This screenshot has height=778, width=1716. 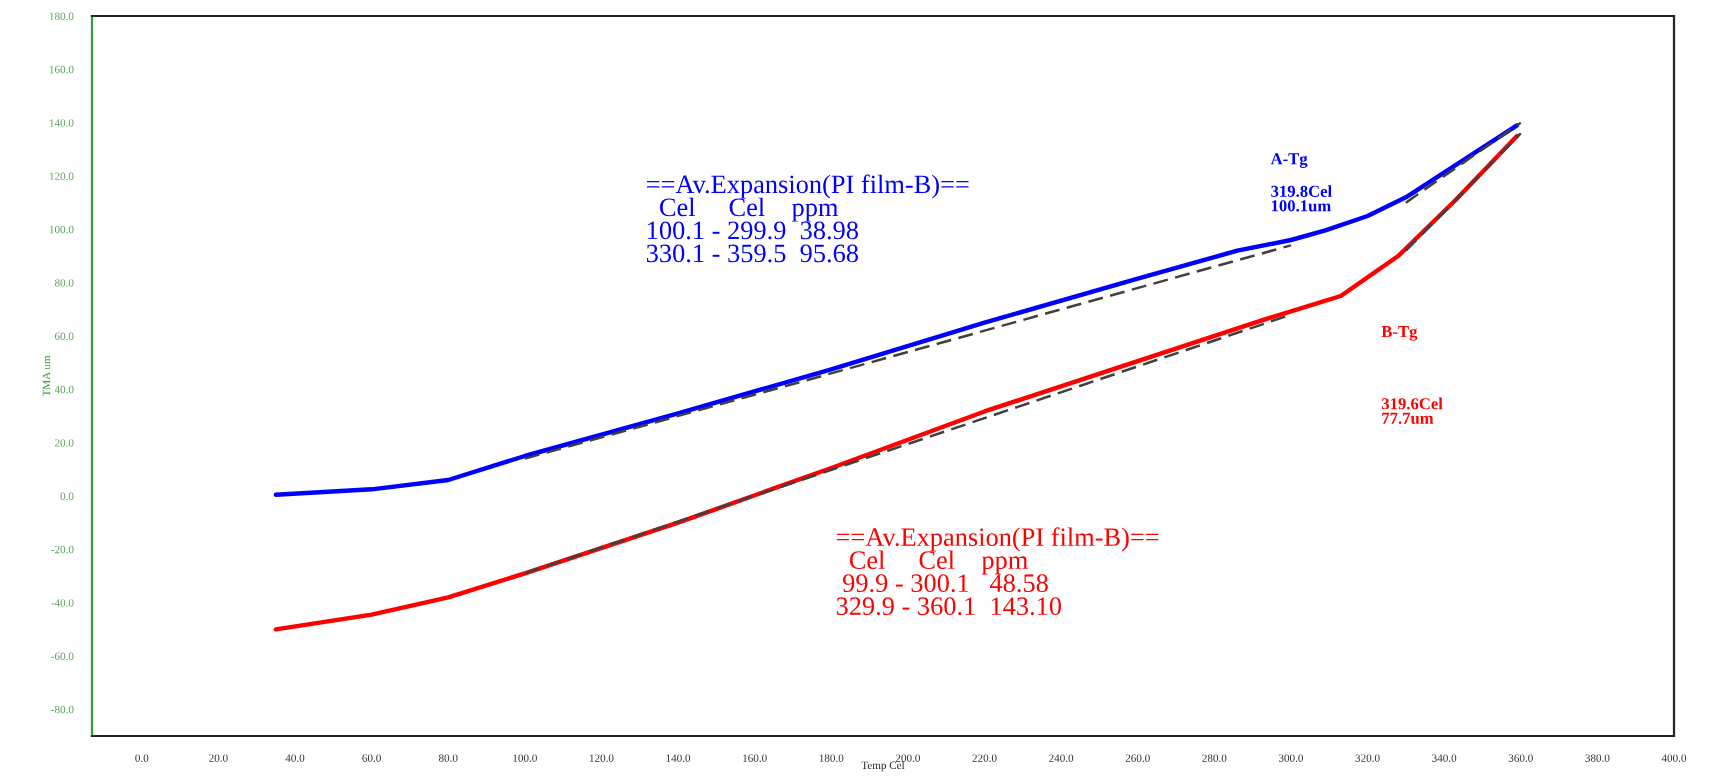 What do you see at coordinates (1412, 410) in the screenshot?
I see `annotation: 319.6Cel 77.7um` at bounding box center [1412, 410].